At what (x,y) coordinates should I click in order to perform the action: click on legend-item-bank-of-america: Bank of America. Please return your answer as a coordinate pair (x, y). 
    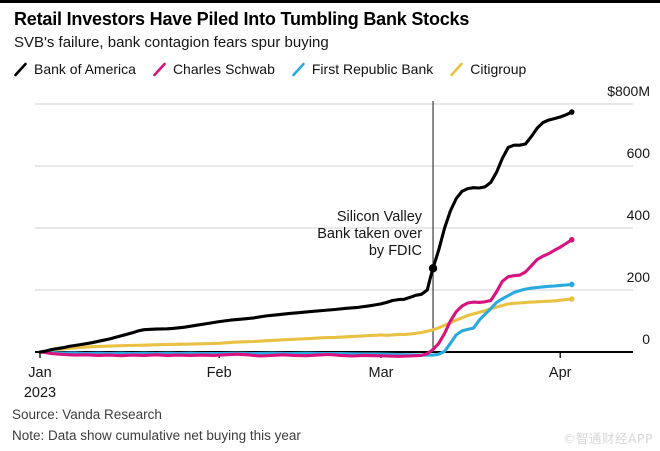
    Looking at the image, I should click on (74, 69).